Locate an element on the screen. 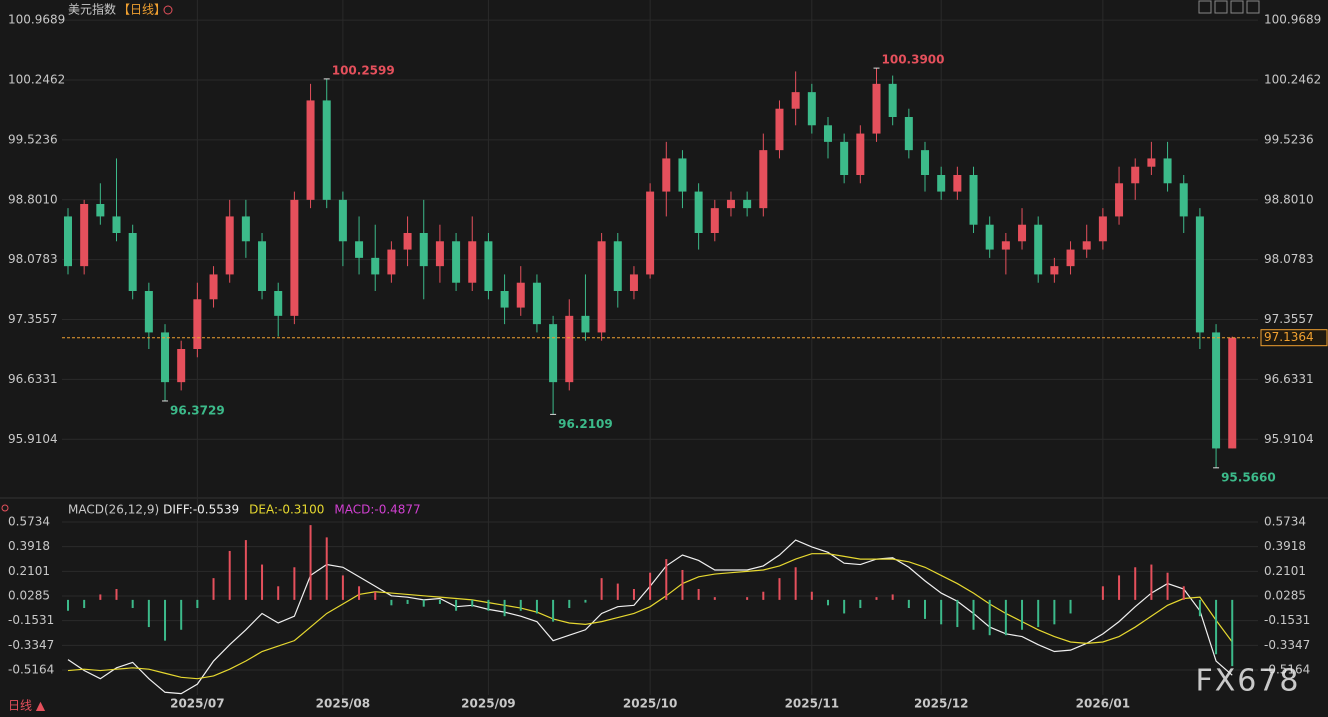  x-tick-label: 2025/11 is located at coordinates (812, 704).